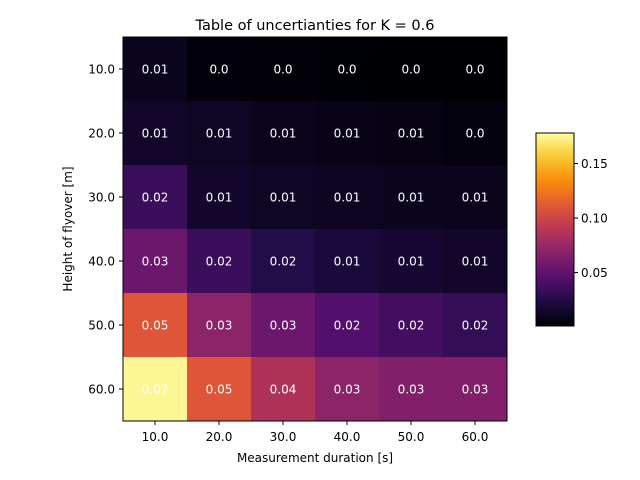 This screenshot has height=480, width=640. I want to click on y-axis-label: Height of flyover [m], so click(68, 228).